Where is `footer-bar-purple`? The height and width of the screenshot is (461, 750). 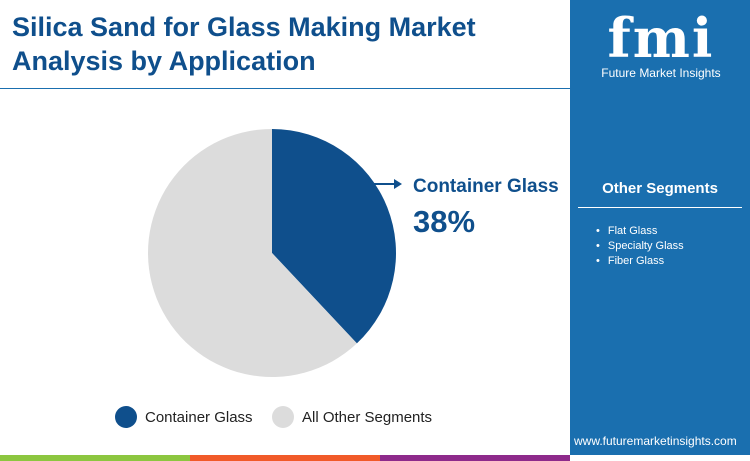
footer-bar-purple is located at coordinates (475, 458).